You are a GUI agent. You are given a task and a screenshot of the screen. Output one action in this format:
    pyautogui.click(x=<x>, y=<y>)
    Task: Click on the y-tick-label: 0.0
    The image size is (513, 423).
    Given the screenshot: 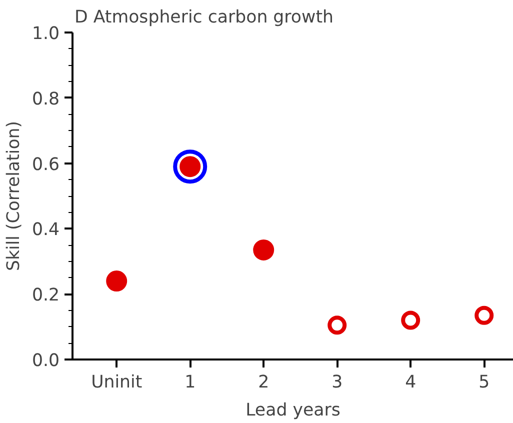 What is the action you would take?
    pyautogui.click(x=46, y=361)
    